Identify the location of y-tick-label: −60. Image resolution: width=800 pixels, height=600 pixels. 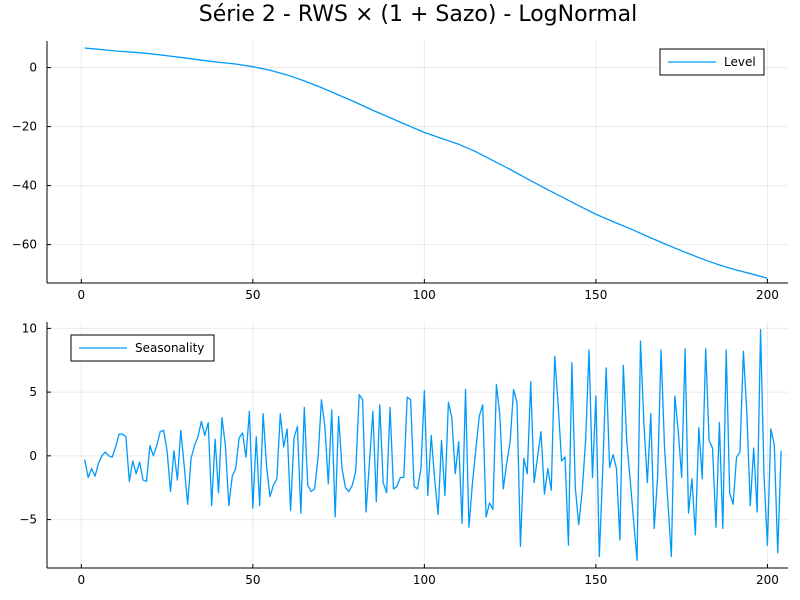
(24, 245).